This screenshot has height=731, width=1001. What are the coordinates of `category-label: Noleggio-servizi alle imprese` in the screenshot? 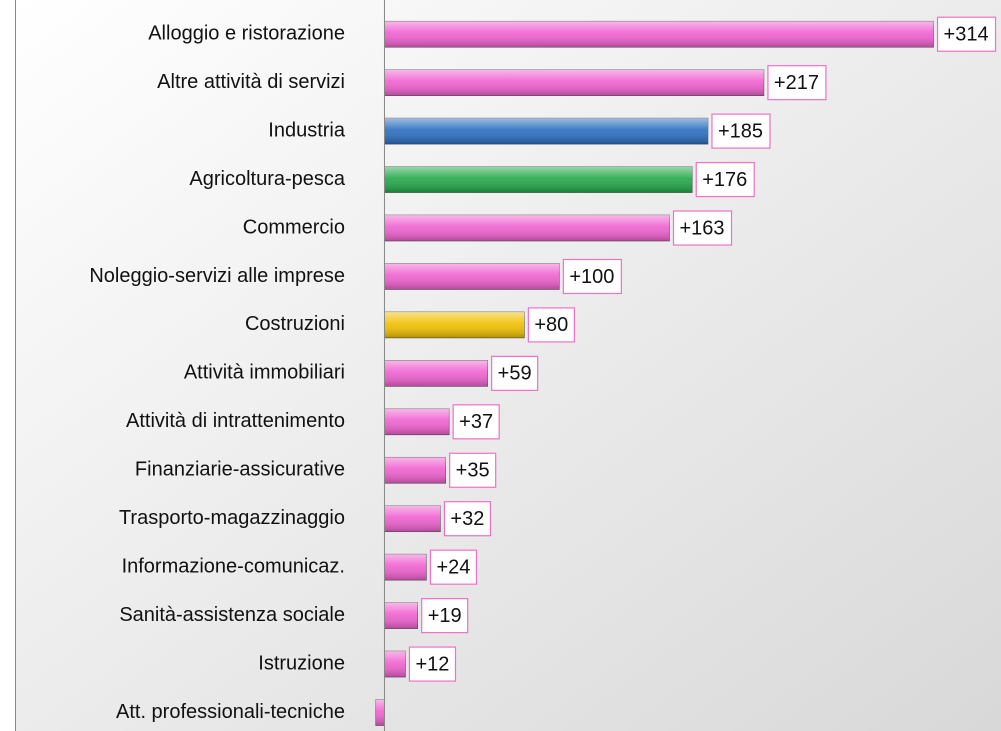 It's located at (217, 276).